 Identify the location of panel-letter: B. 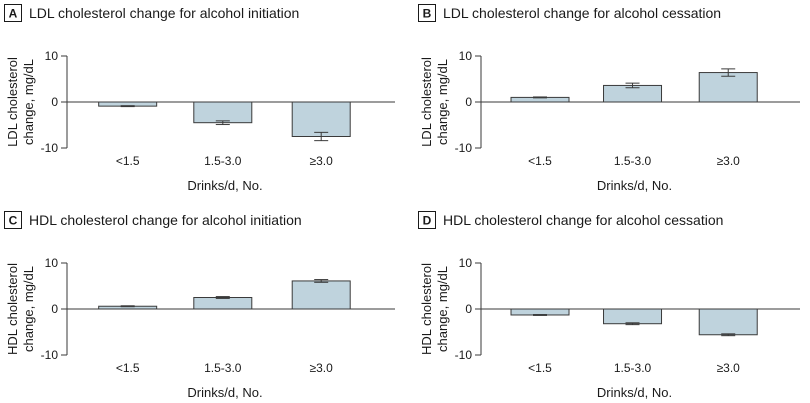
(427, 14).